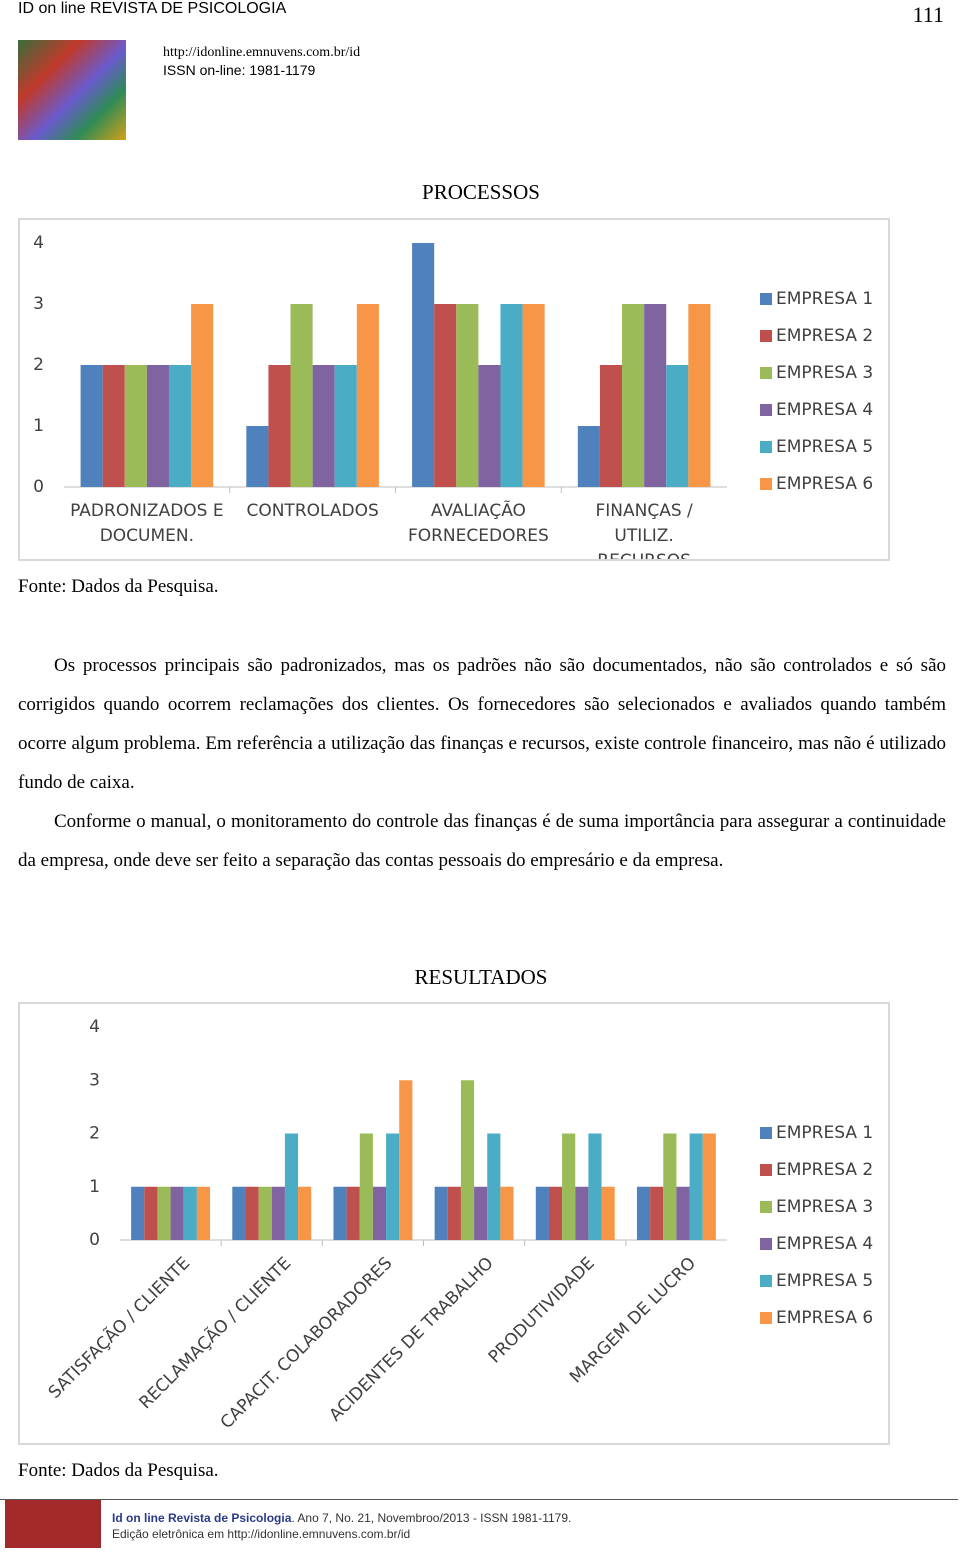 This screenshot has height=1554, width=960. What do you see at coordinates (412, 1339) in the screenshot?
I see `x-tick-label: ACIDENTES DE TRABALHO` at bounding box center [412, 1339].